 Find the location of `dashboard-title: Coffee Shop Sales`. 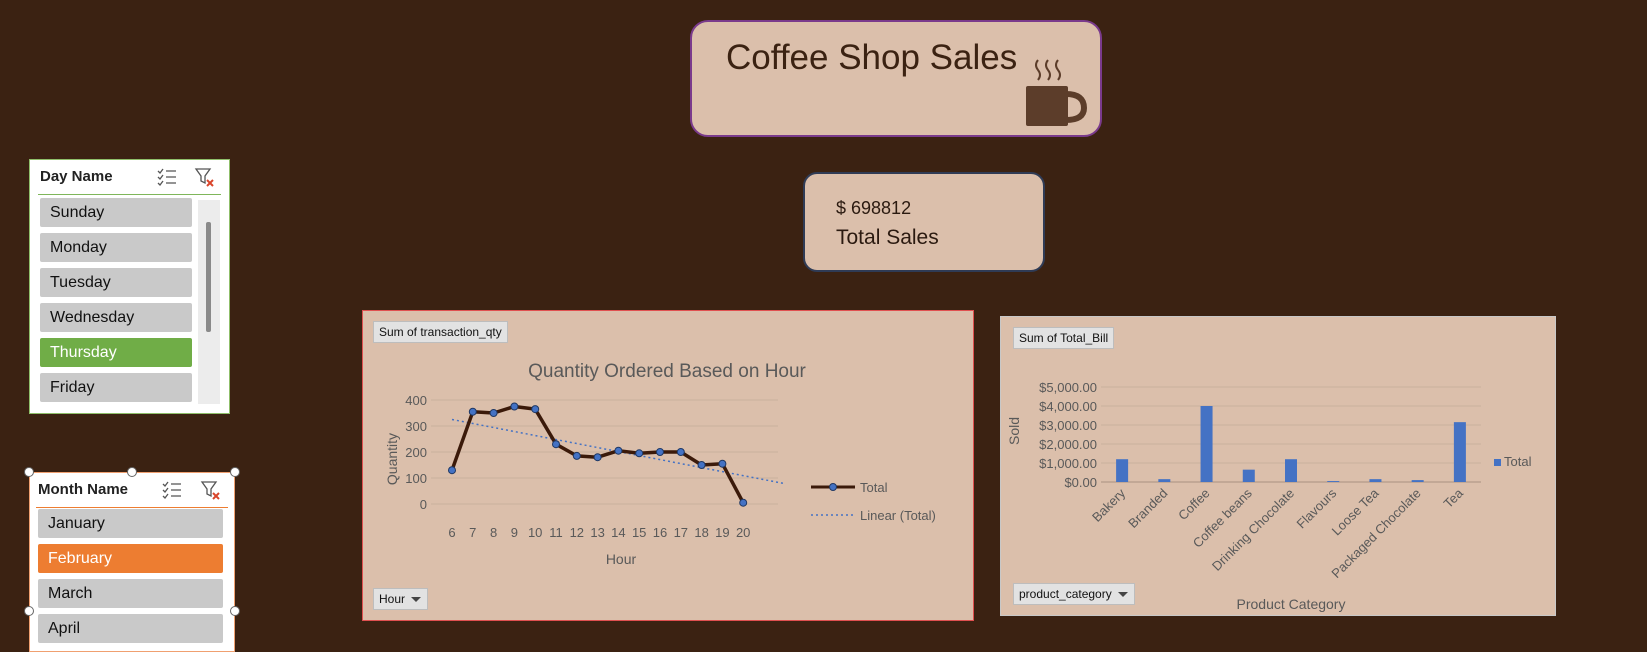

dashboard-title: Coffee Shop Sales is located at coordinates (872, 57).